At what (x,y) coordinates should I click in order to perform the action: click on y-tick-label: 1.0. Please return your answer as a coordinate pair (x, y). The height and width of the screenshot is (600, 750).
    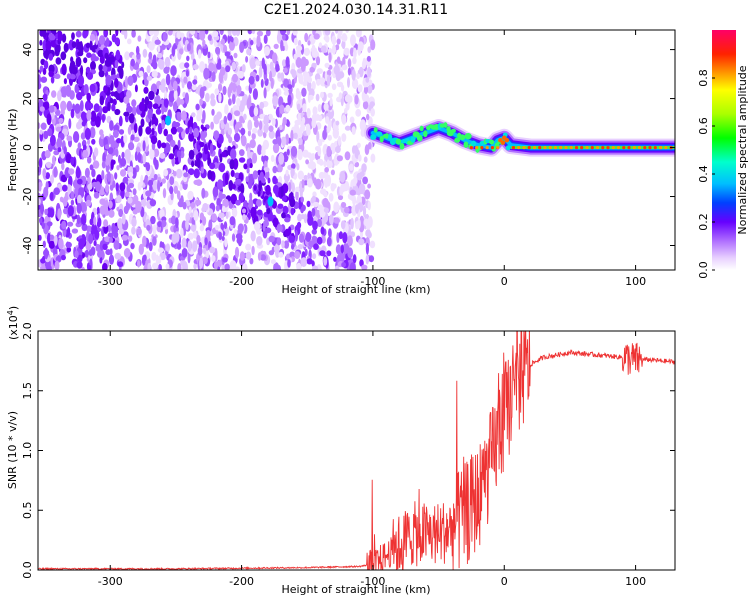
    Looking at the image, I should click on (27, 451).